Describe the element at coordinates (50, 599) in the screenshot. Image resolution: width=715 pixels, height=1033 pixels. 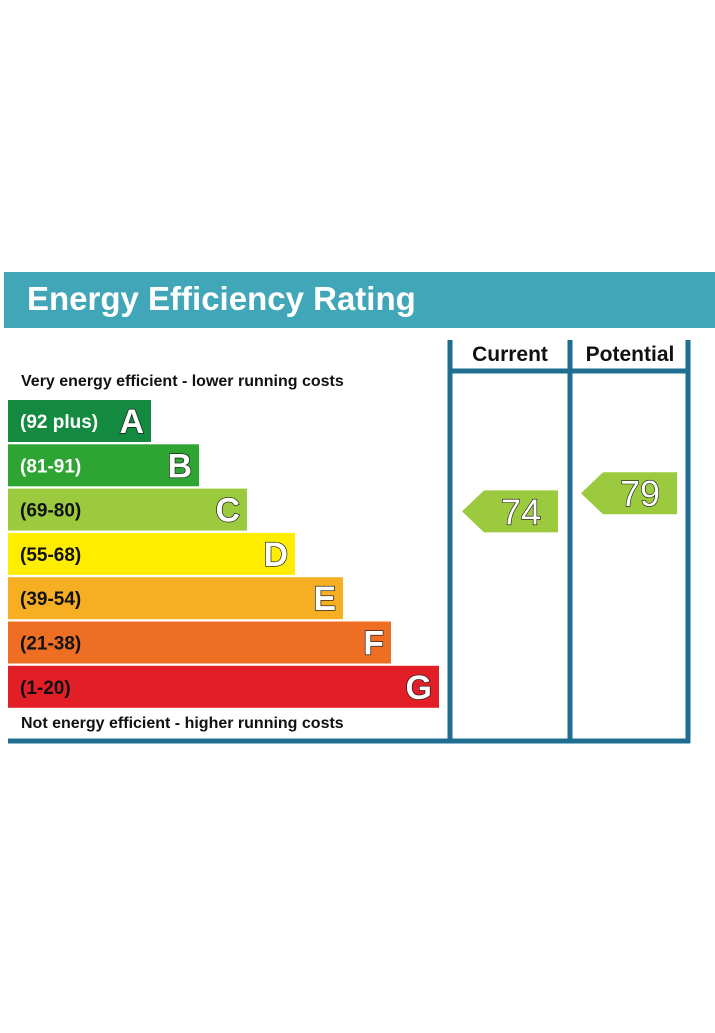
I see `band-range-label: (39-54)` at that location.